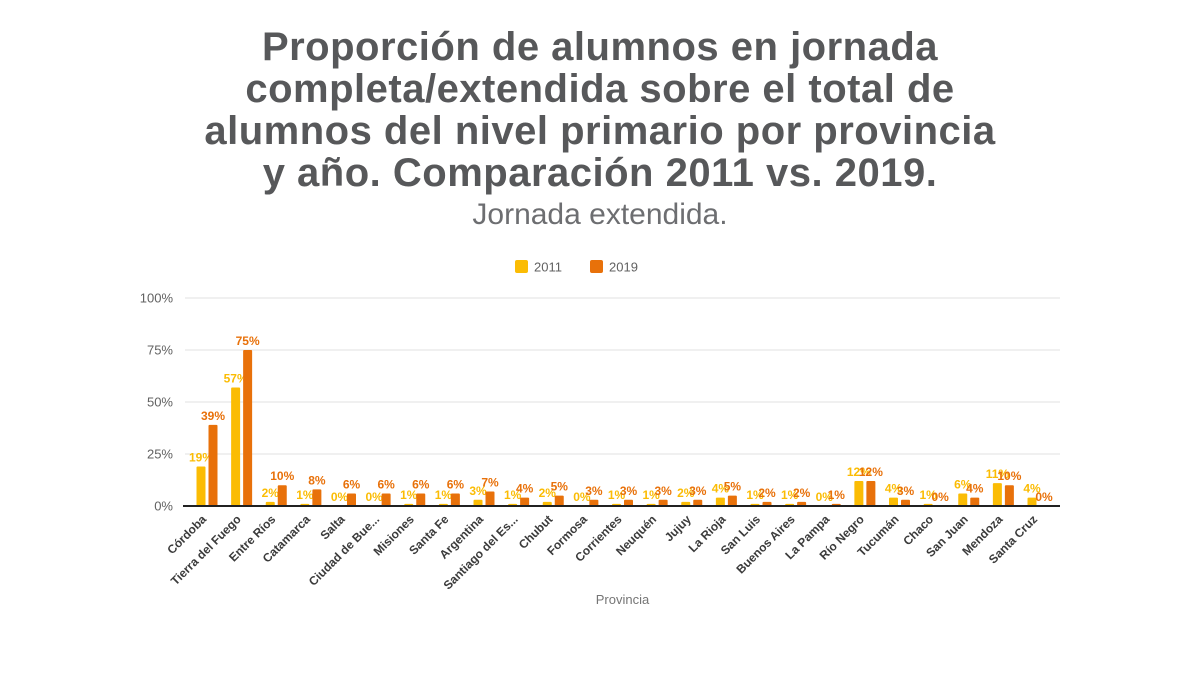 Image resolution: width=1200 pixels, height=675 pixels. I want to click on chart-subtitle: Jornada extendida., so click(600, 214).